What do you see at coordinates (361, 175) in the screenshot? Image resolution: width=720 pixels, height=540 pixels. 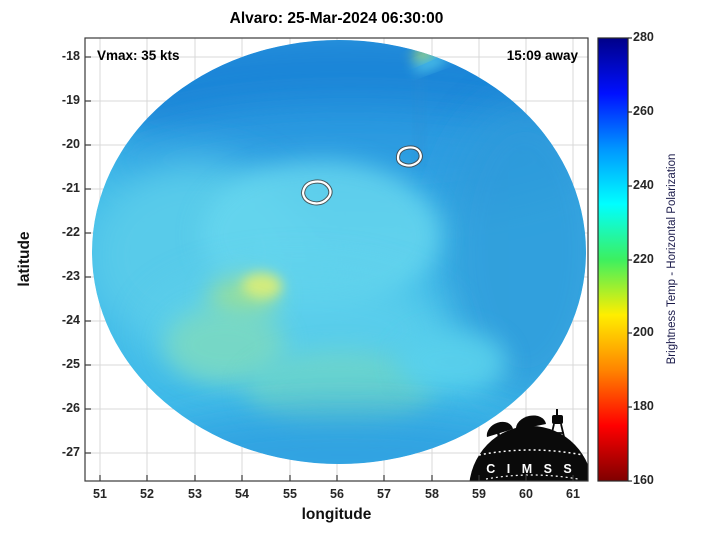 I see `cold-feature-contours` at bounding box center [361, 175].